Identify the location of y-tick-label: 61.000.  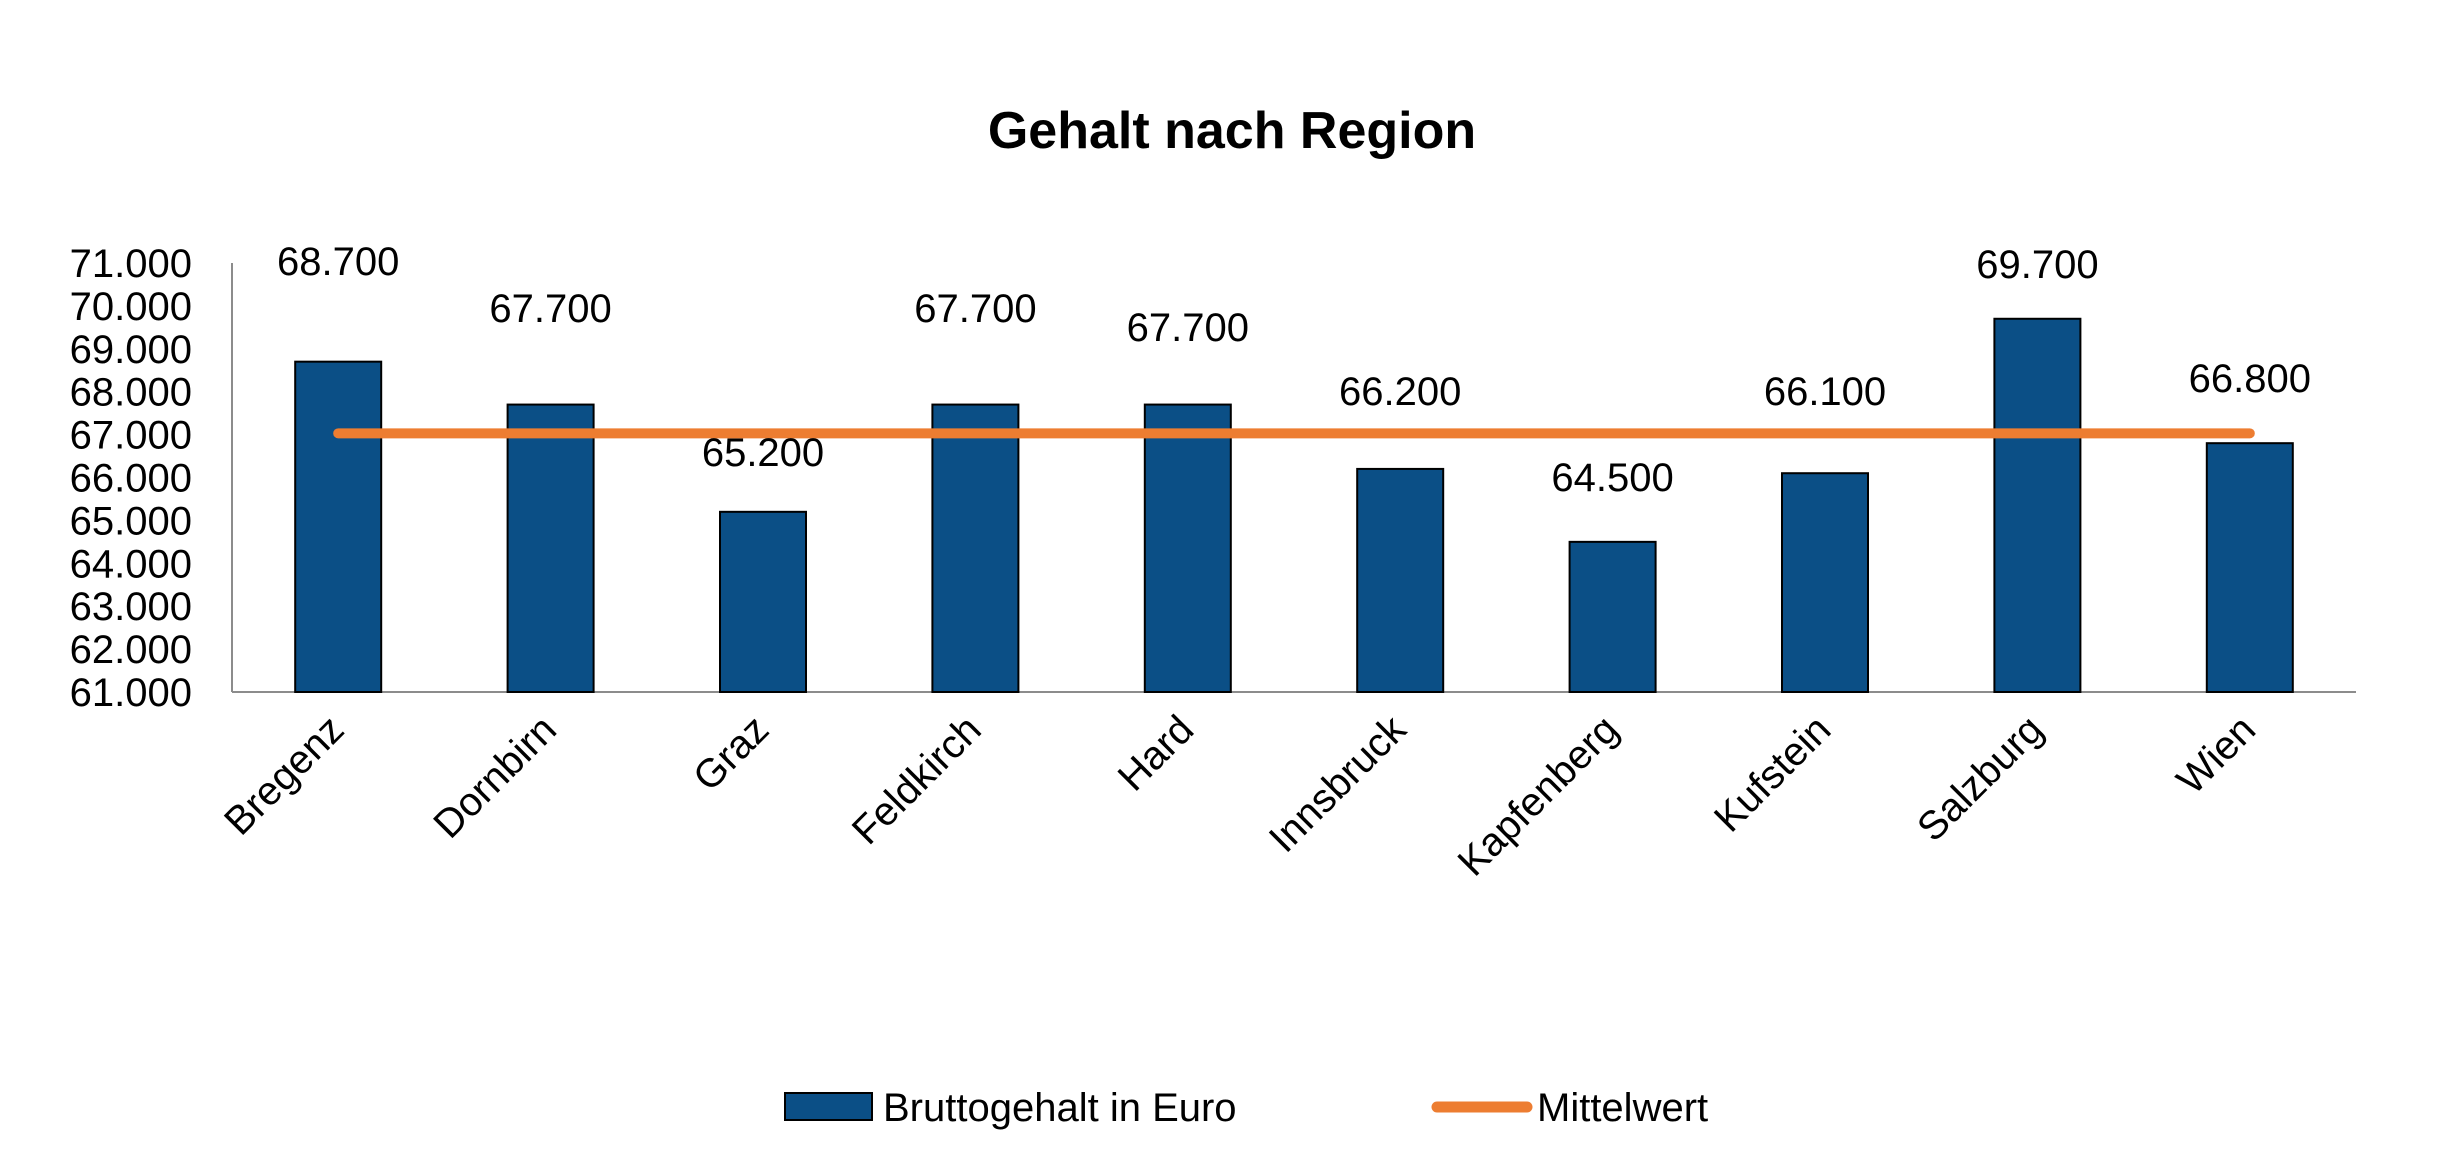
(131, 693).